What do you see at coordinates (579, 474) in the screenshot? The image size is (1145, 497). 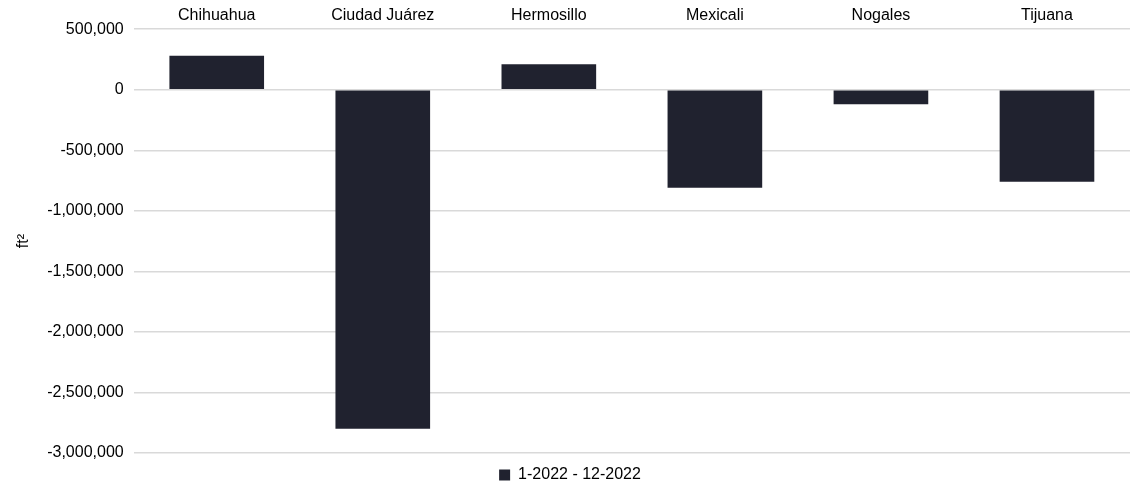 I see `legend-label: 1-2022 - 12-2022` at bounding box center [579, 474].